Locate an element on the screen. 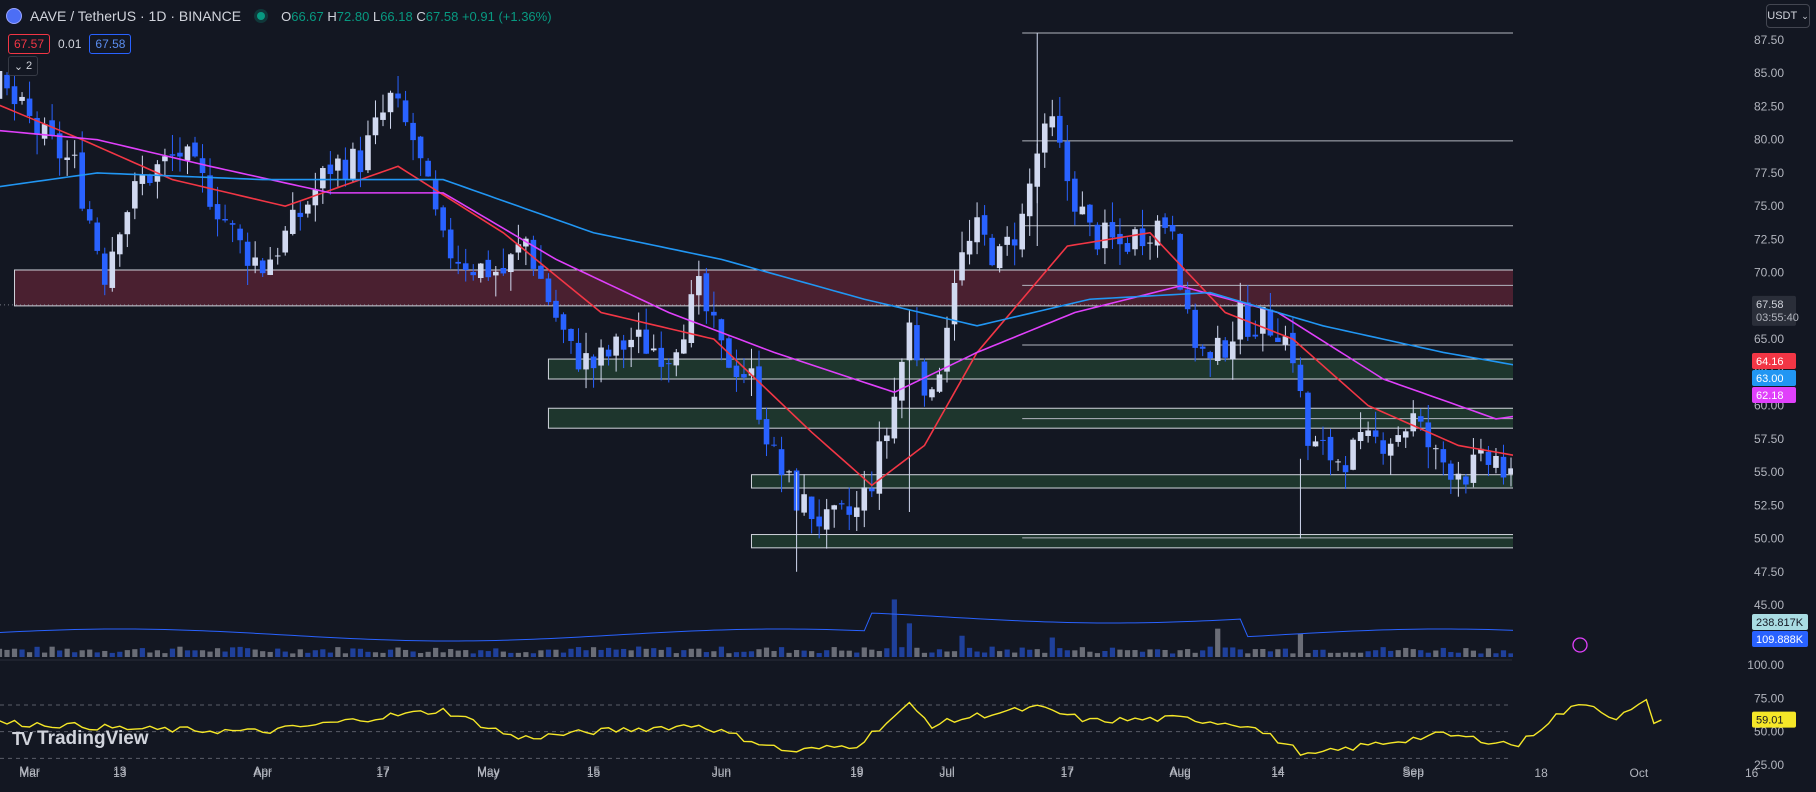  symbol-title: AAVE / TetherUS · 1D · BINANCE is located at coordinates (136, 16).